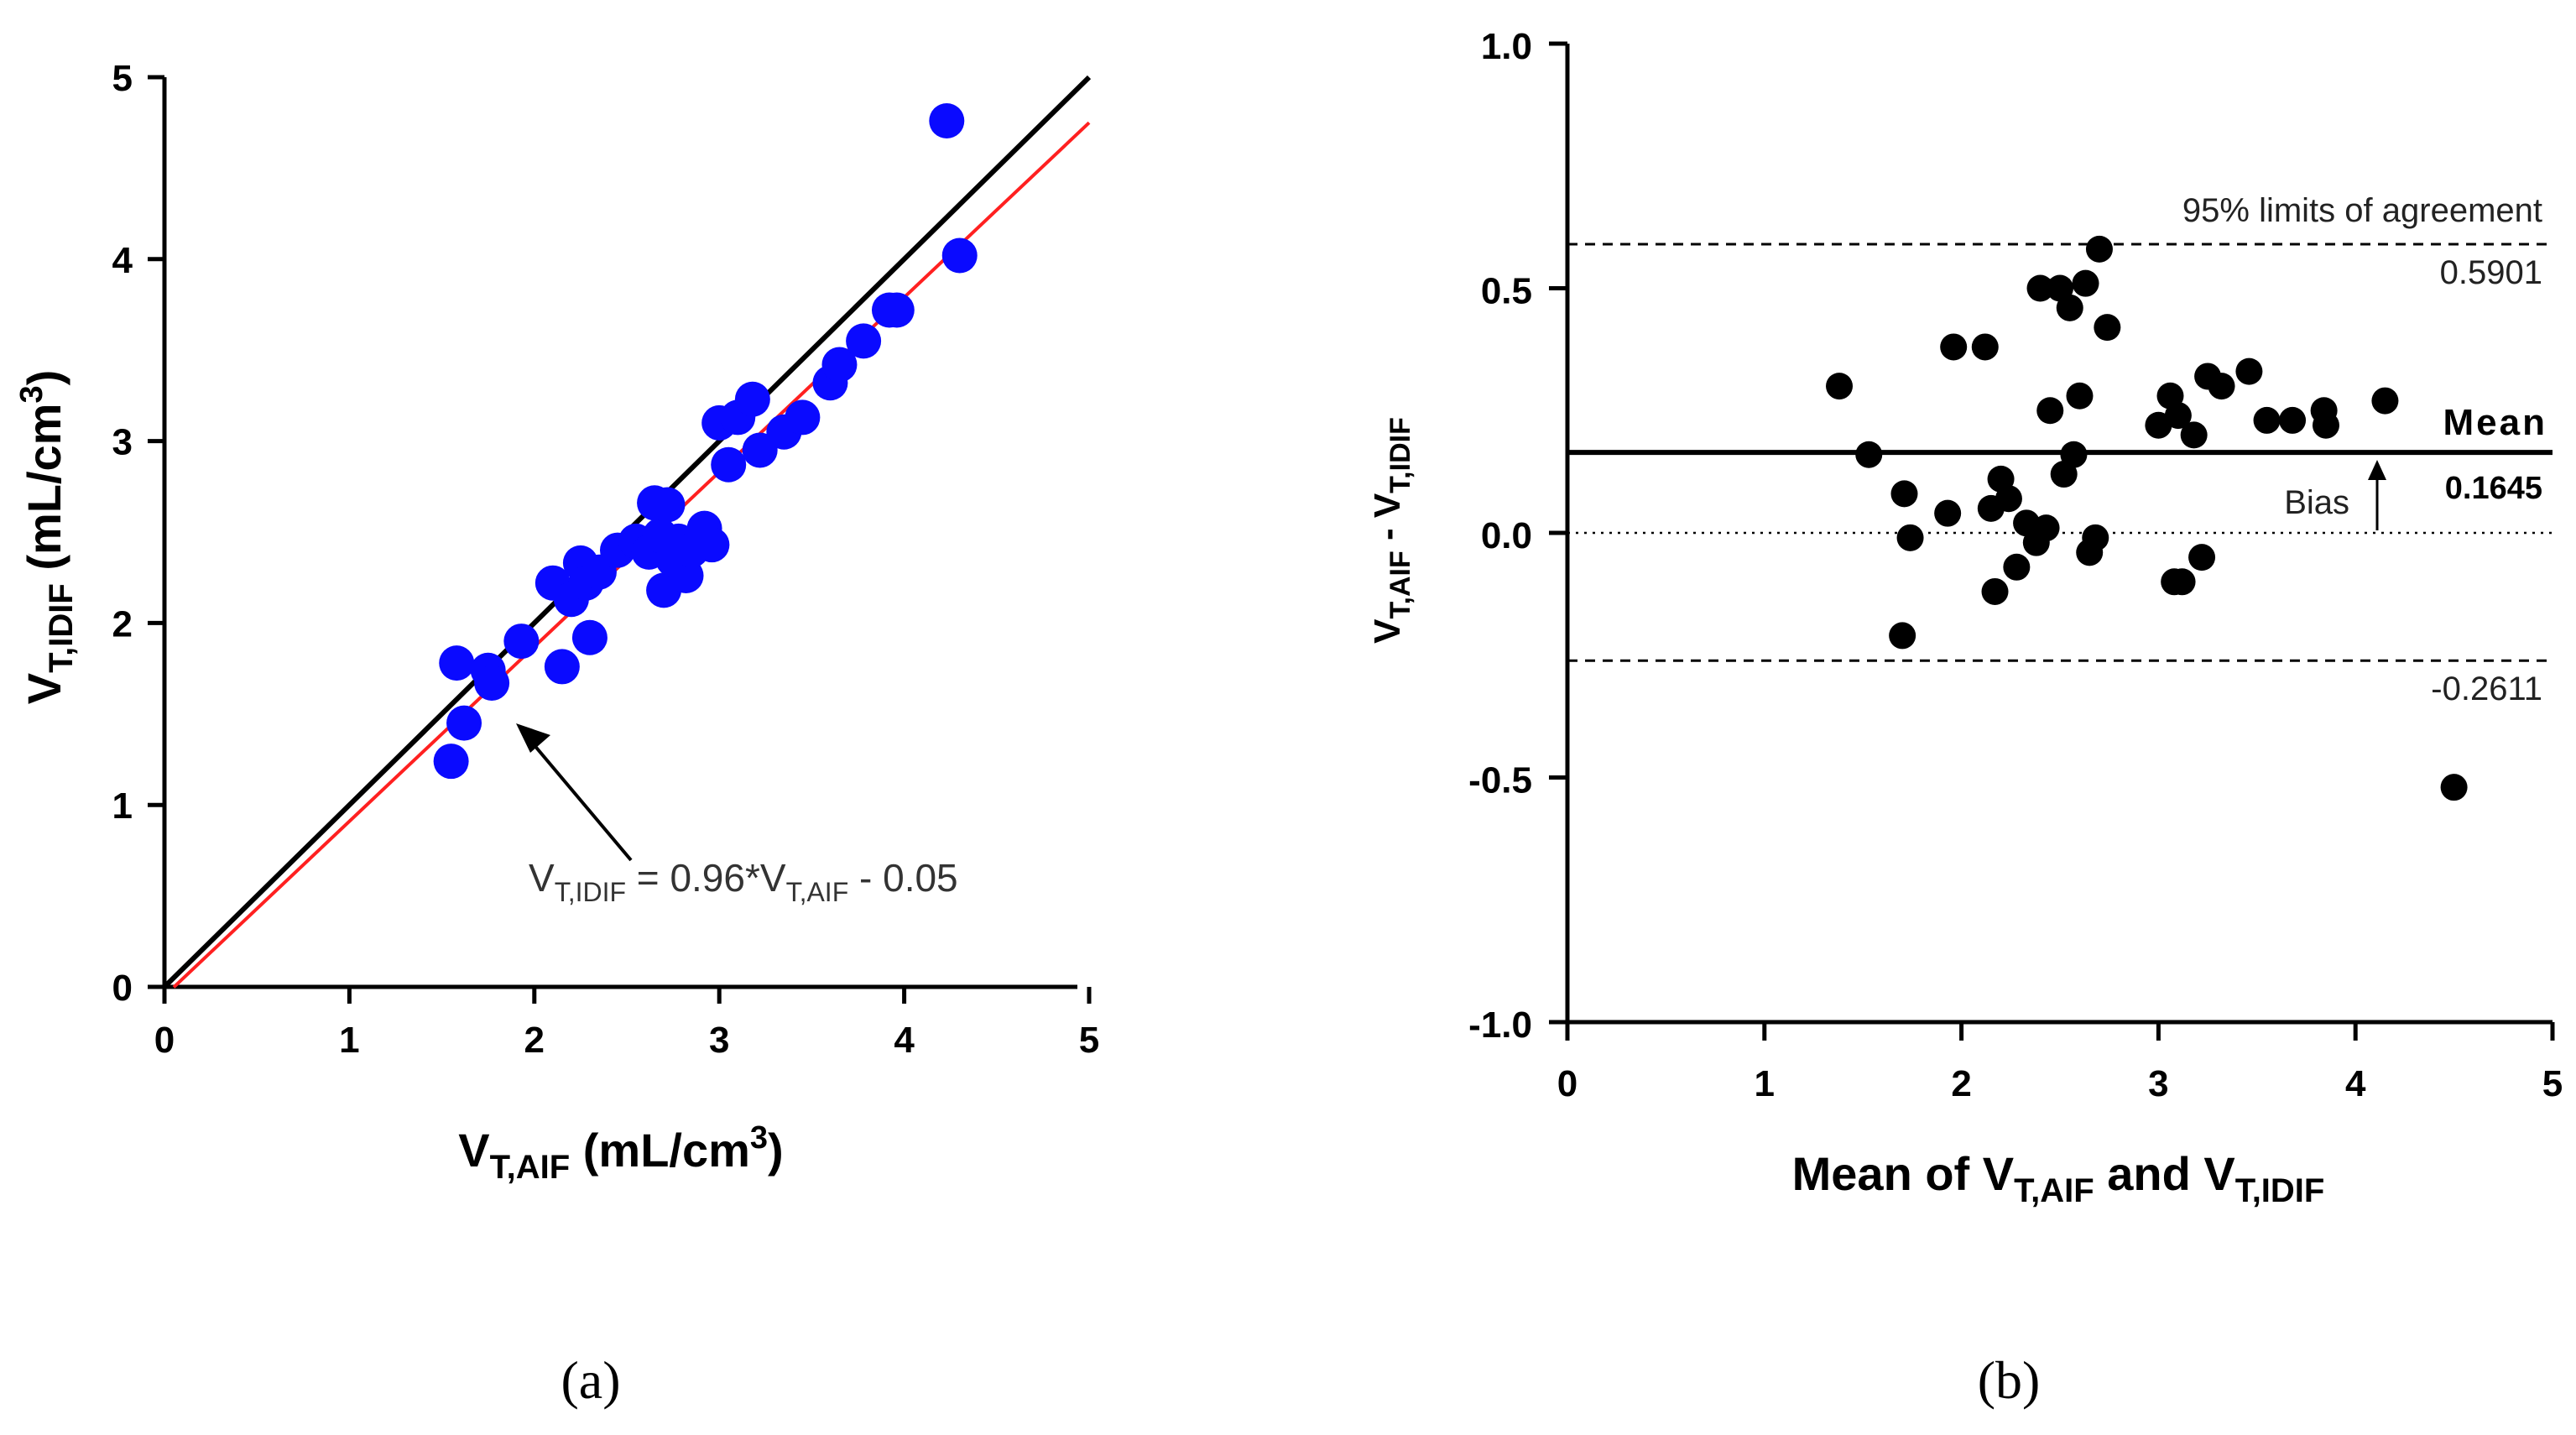 The width and height of the screenshot is (2576, 1435). I want to click on panel-b-caption: (b), so click(2009, 1380).